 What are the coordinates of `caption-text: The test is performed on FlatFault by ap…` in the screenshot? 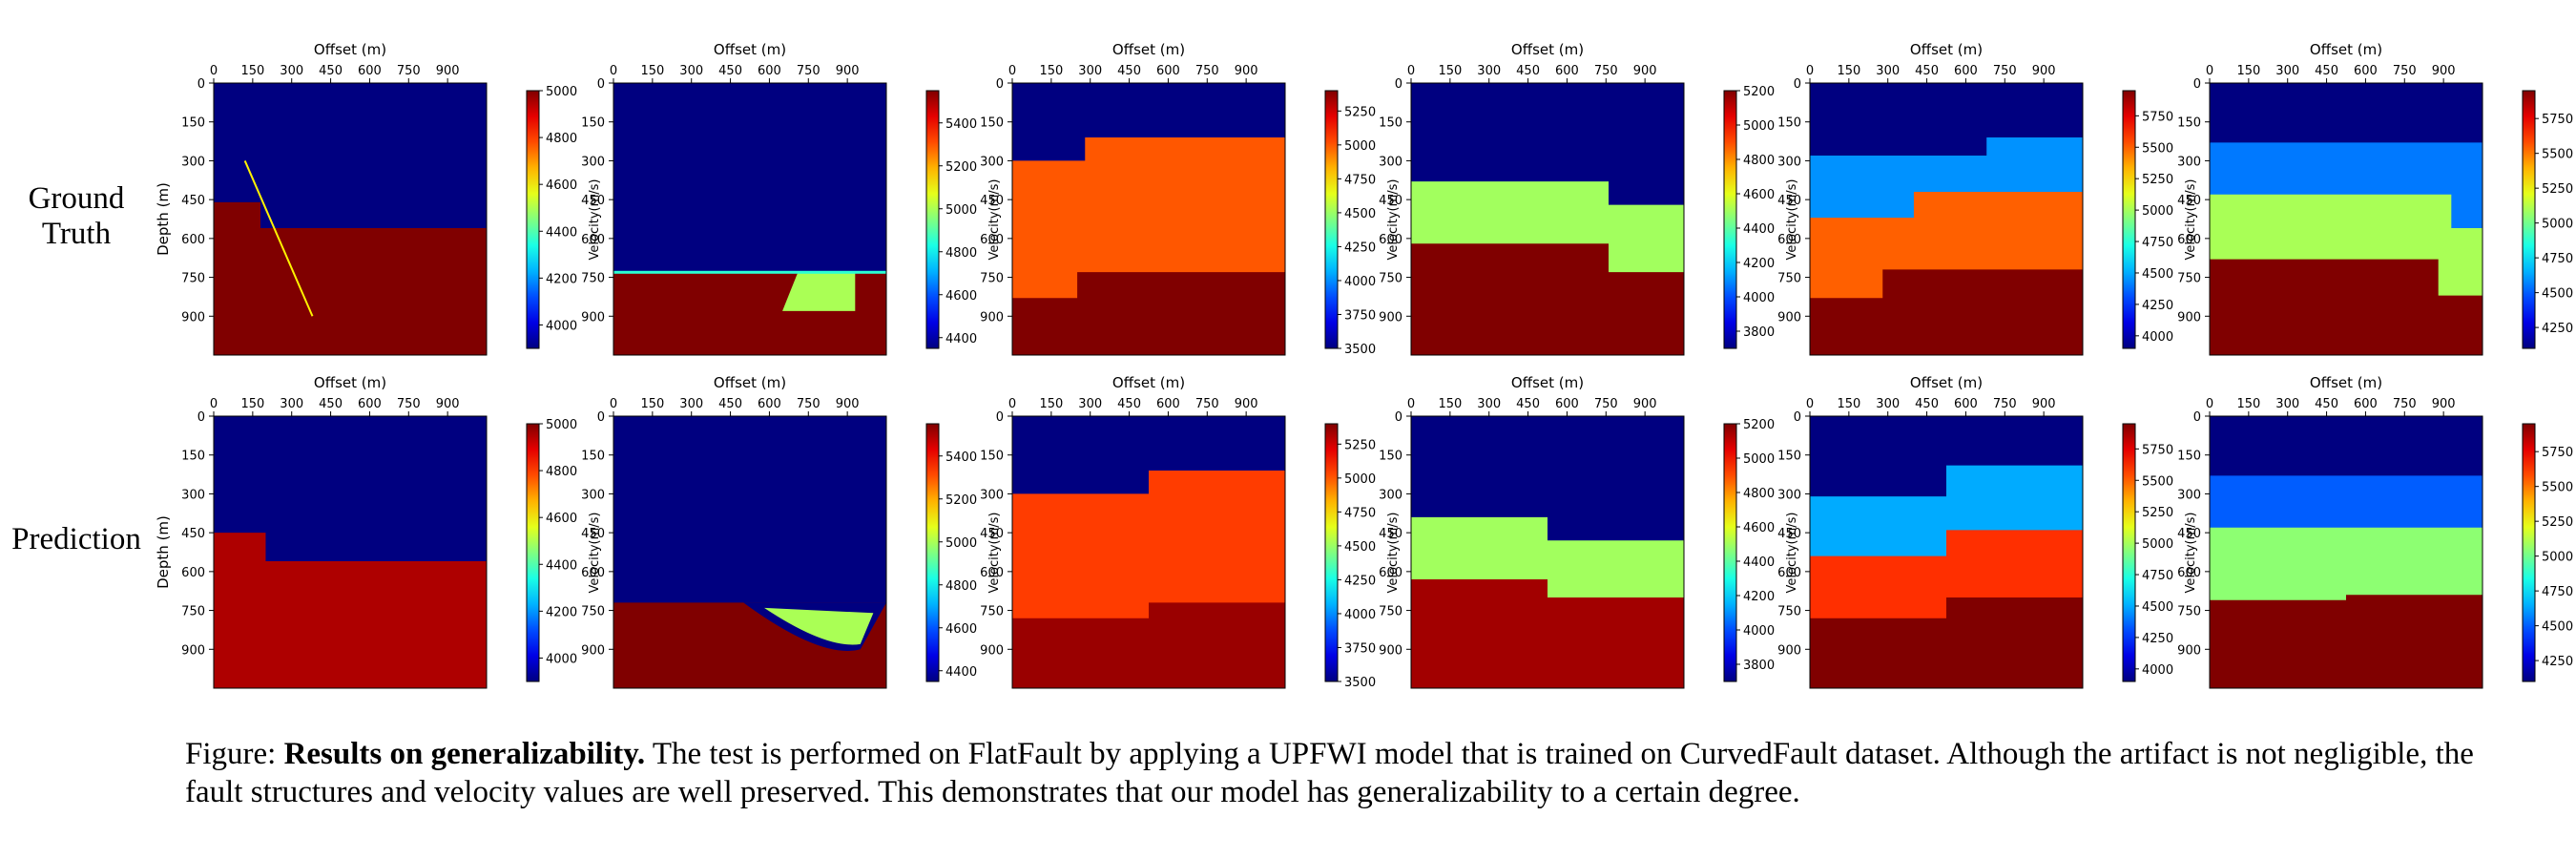 It's located at (1329, 773).